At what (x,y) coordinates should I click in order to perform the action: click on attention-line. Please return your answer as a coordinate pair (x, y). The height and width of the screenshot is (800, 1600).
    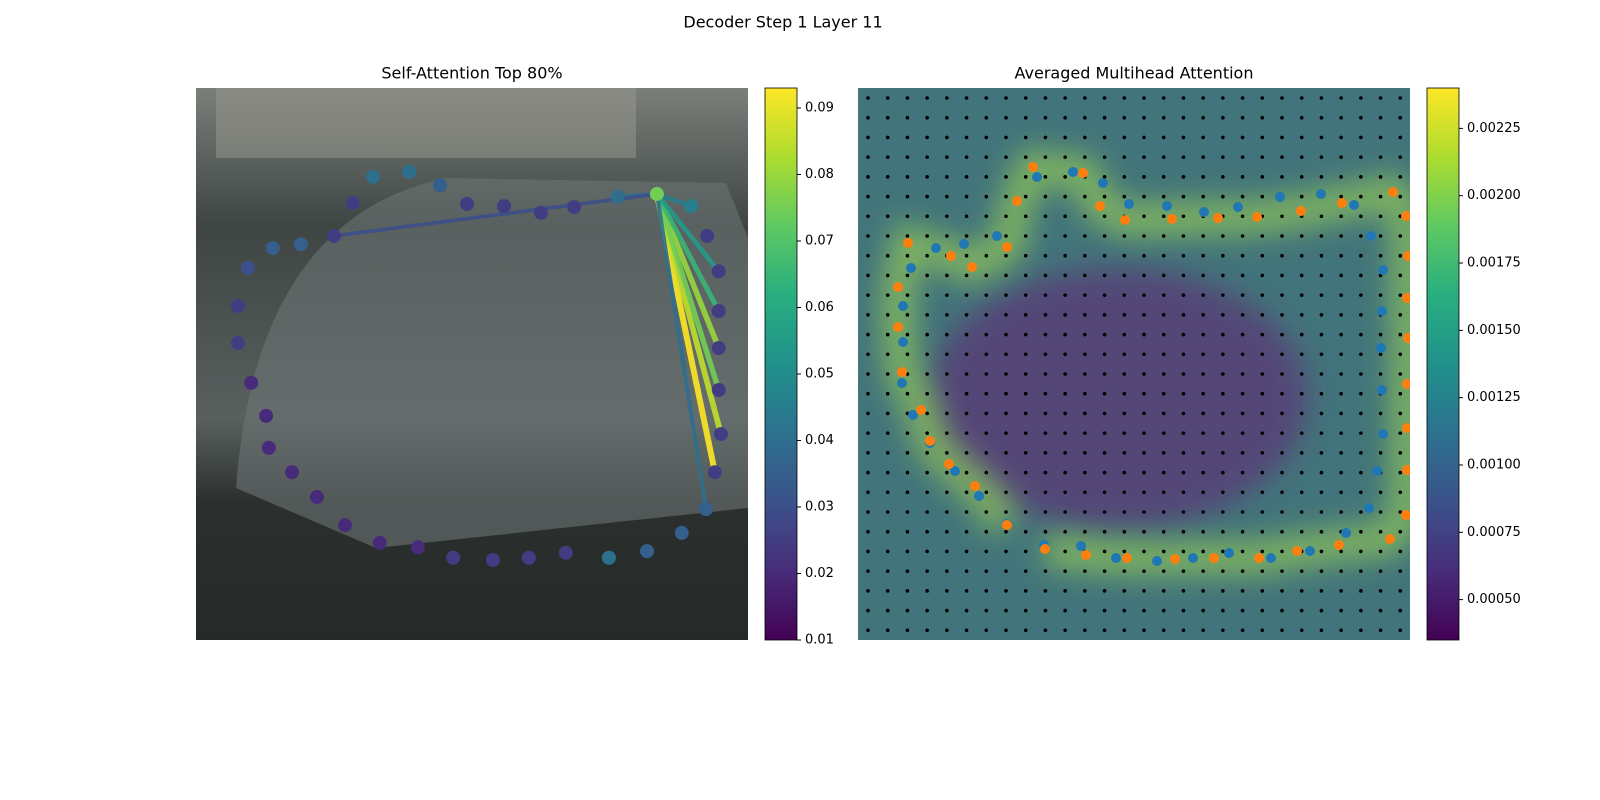
    Looking at the image, I should click on (688, 292).